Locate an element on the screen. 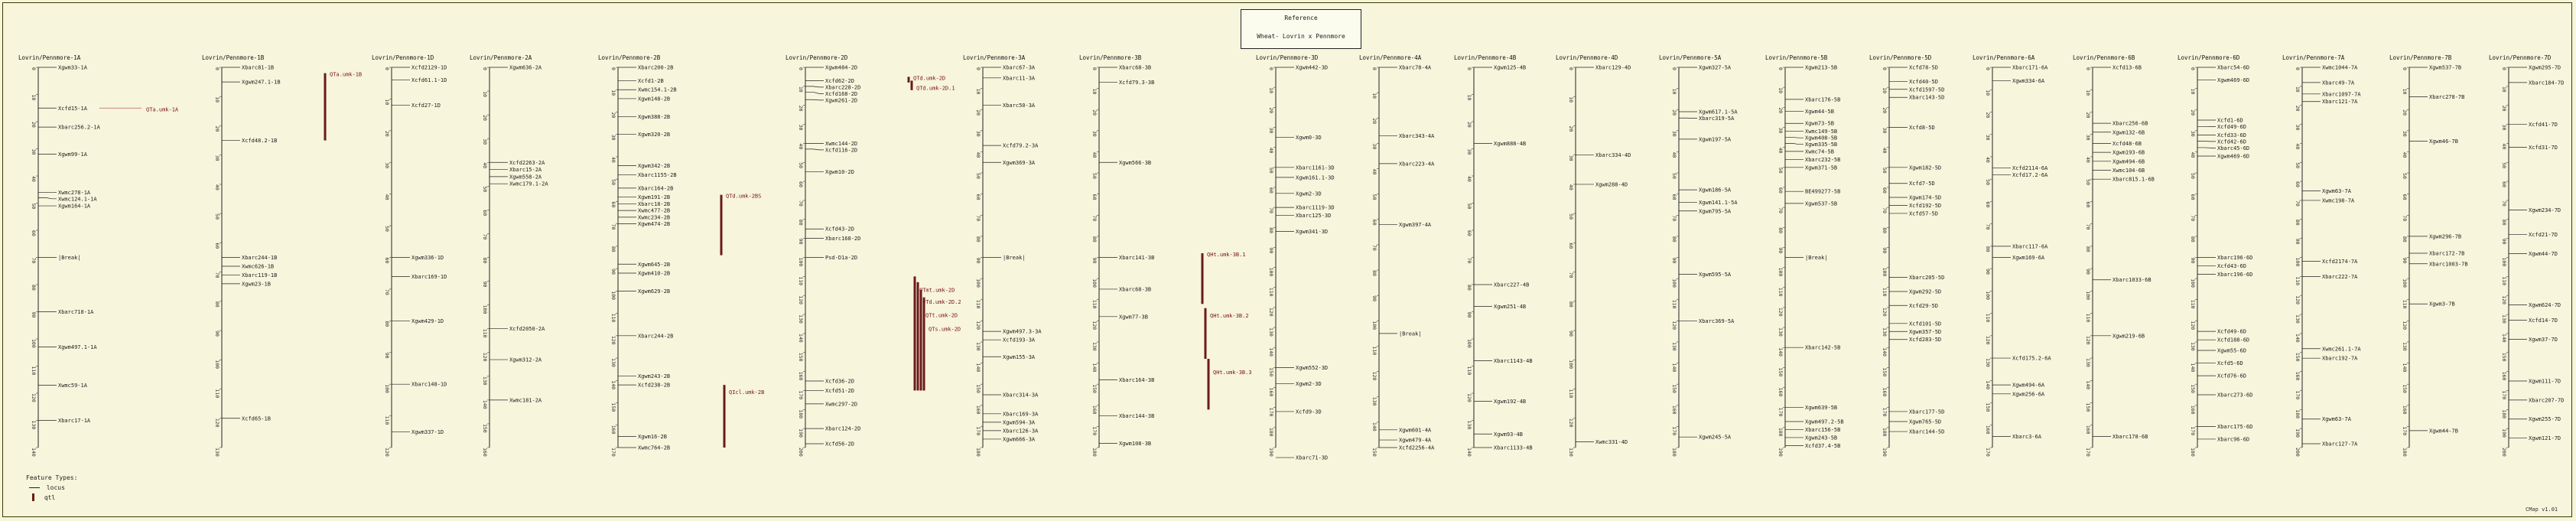  tick-label: 90 is located at coordinates (1885, 250).